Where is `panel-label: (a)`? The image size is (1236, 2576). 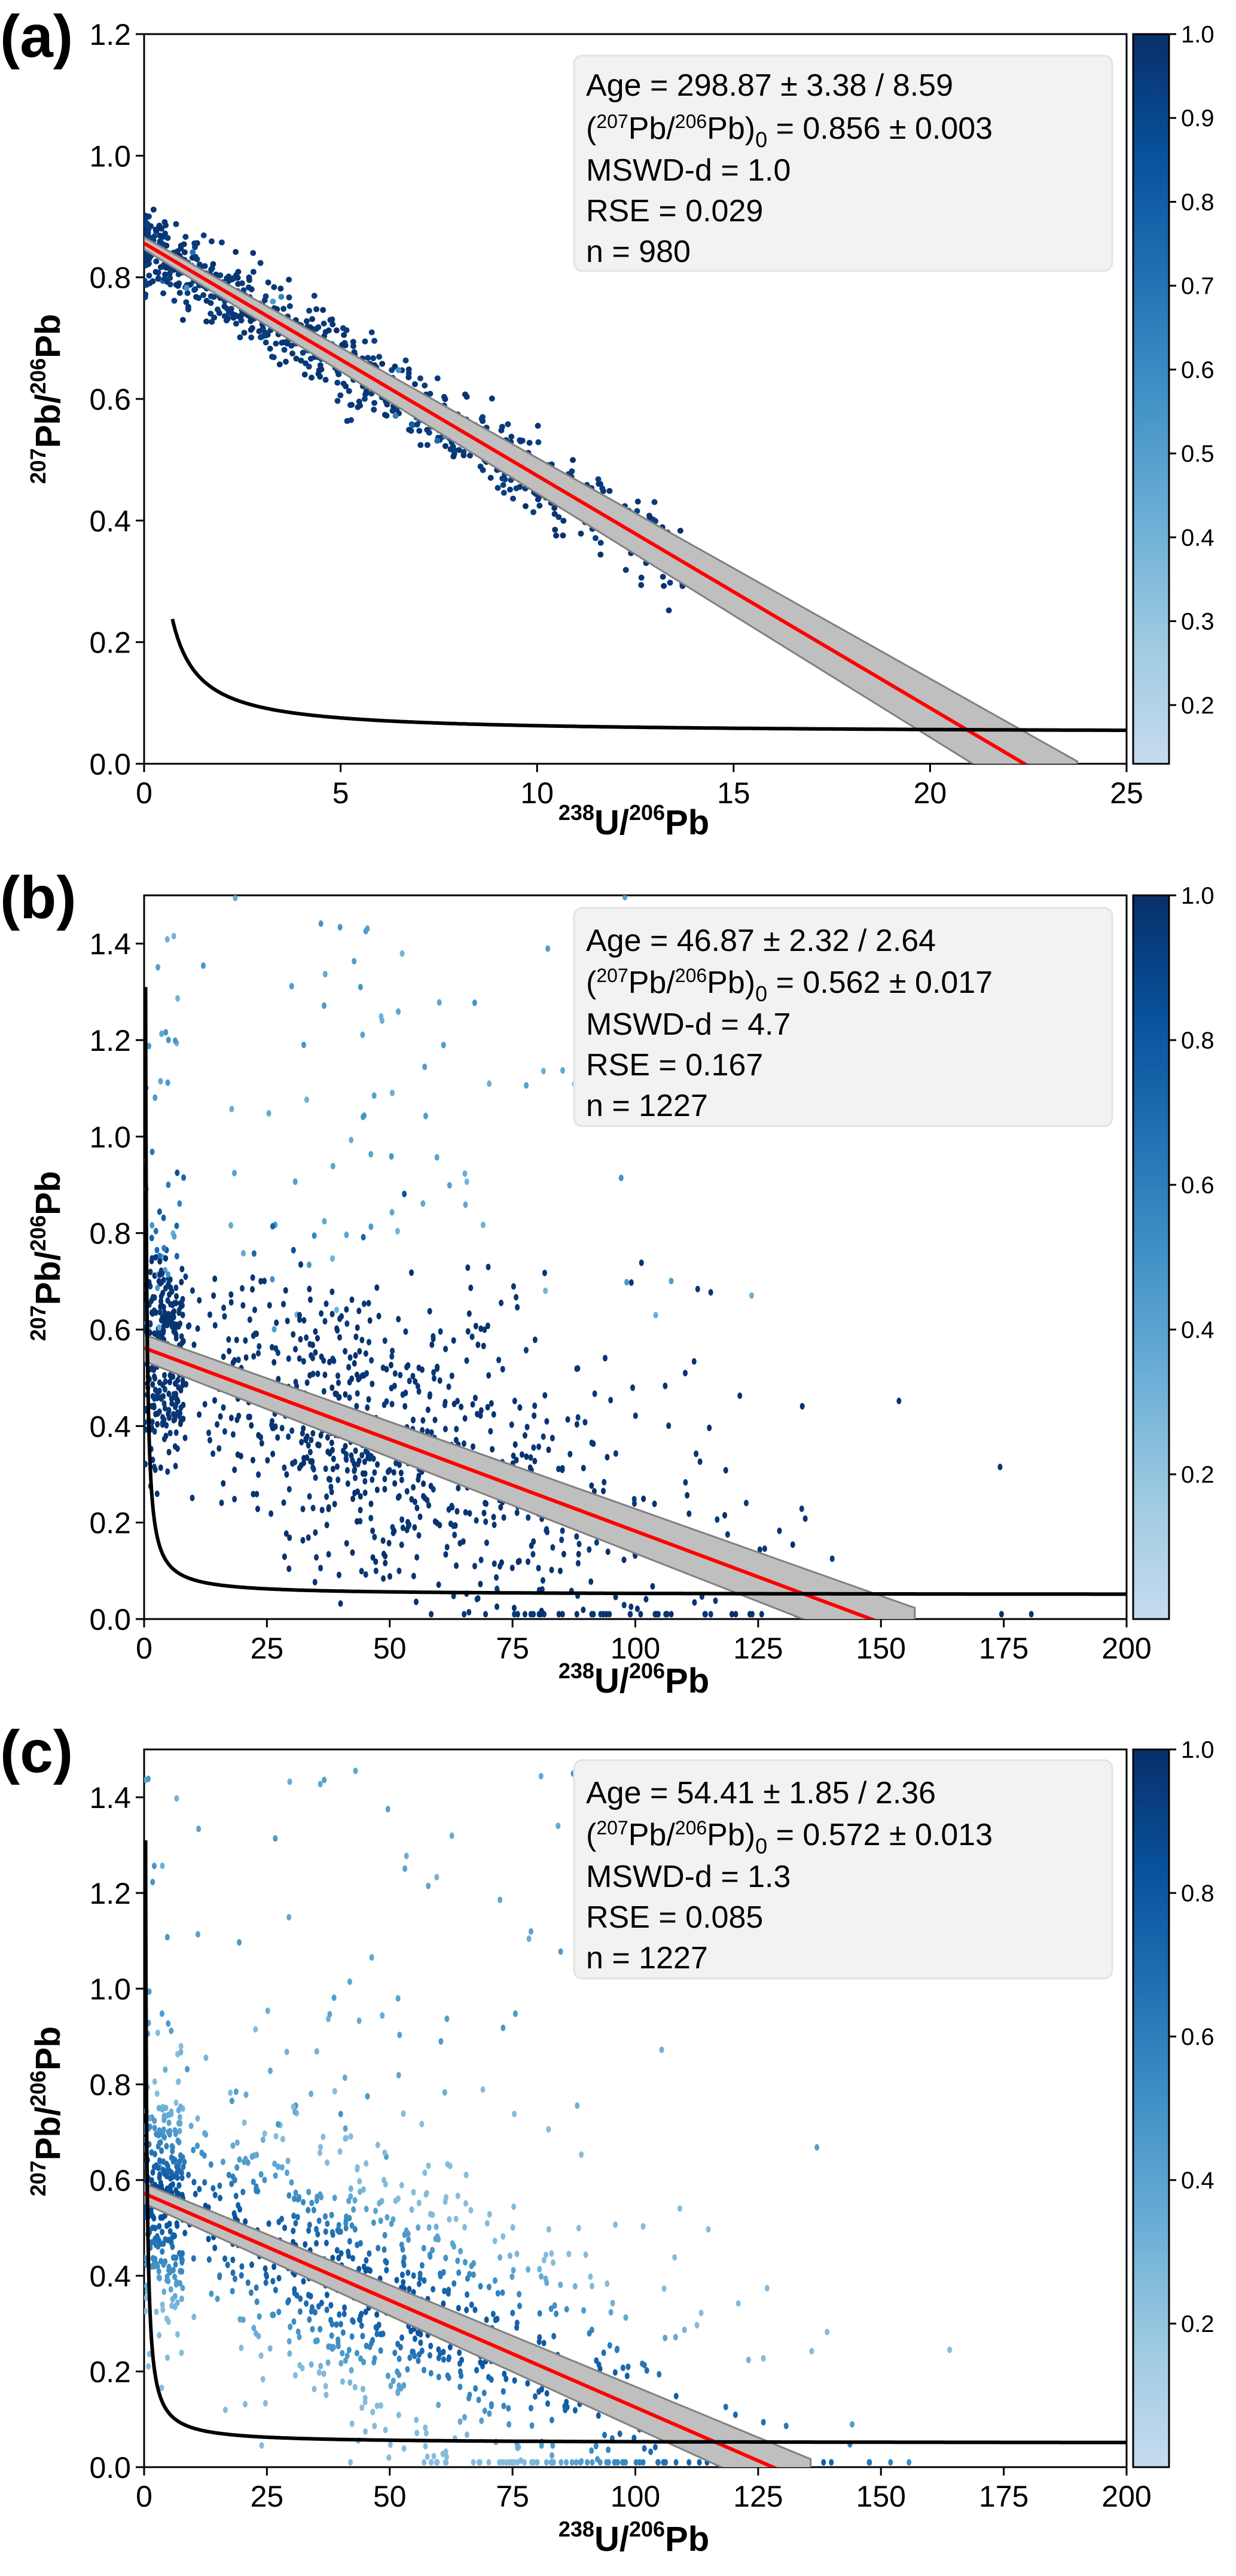
panel-label: (a) is located at coordinates (36, 36).